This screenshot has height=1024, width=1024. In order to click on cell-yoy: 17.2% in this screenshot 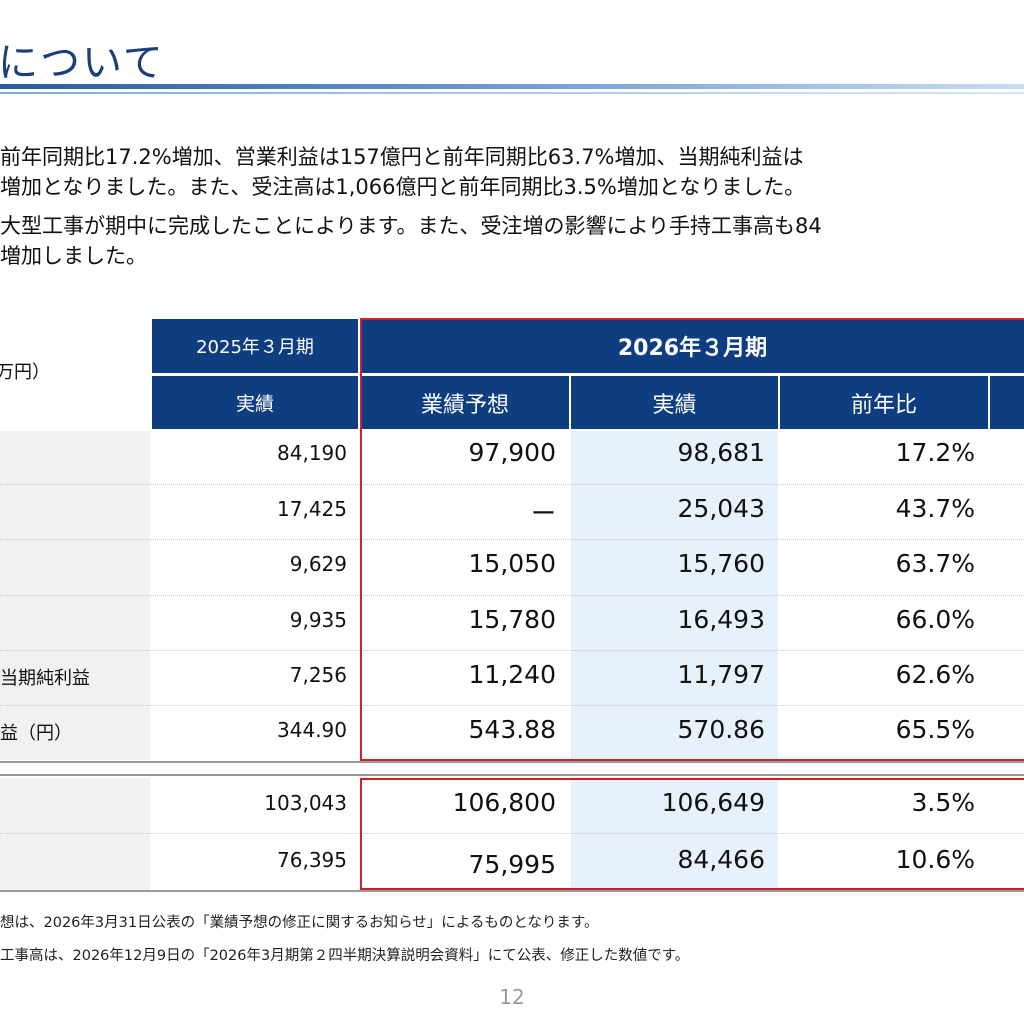, I will do `click(935, 452)`.